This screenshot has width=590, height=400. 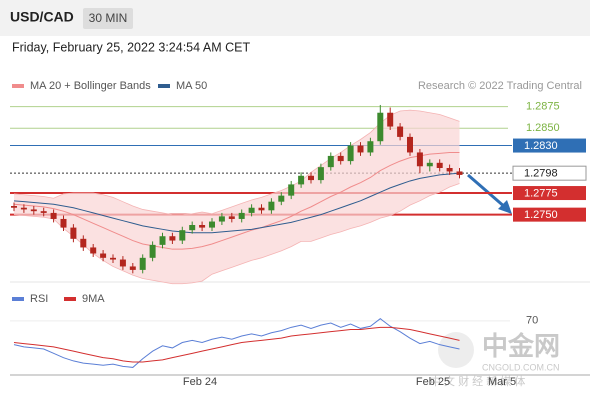 I want to click on x-tick-label: Feb 24, so click(x=200, y=382).